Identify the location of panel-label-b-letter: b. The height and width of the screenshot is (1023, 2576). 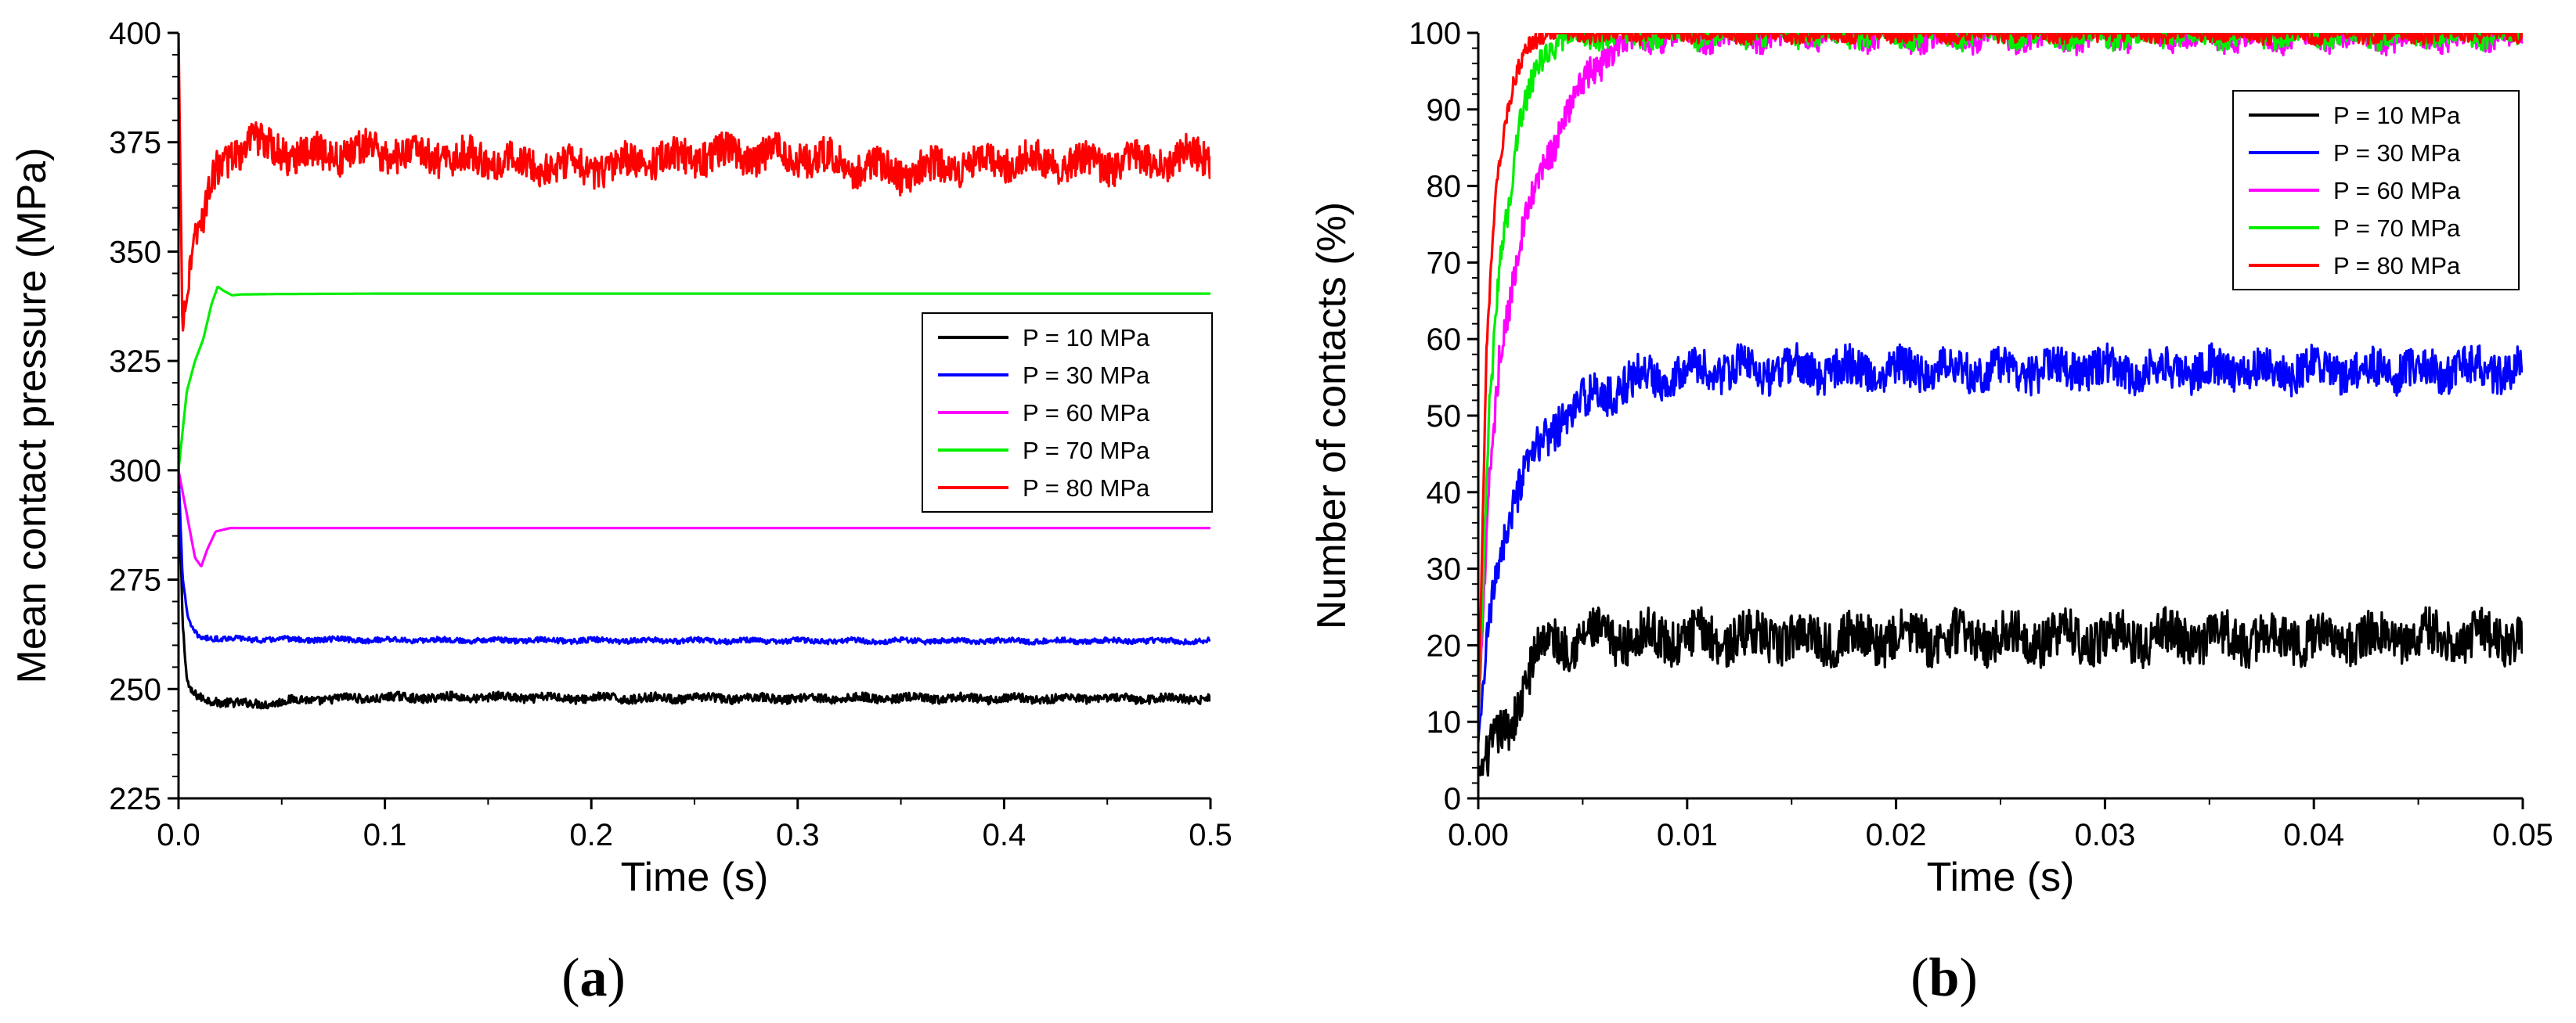
(1944, 978).